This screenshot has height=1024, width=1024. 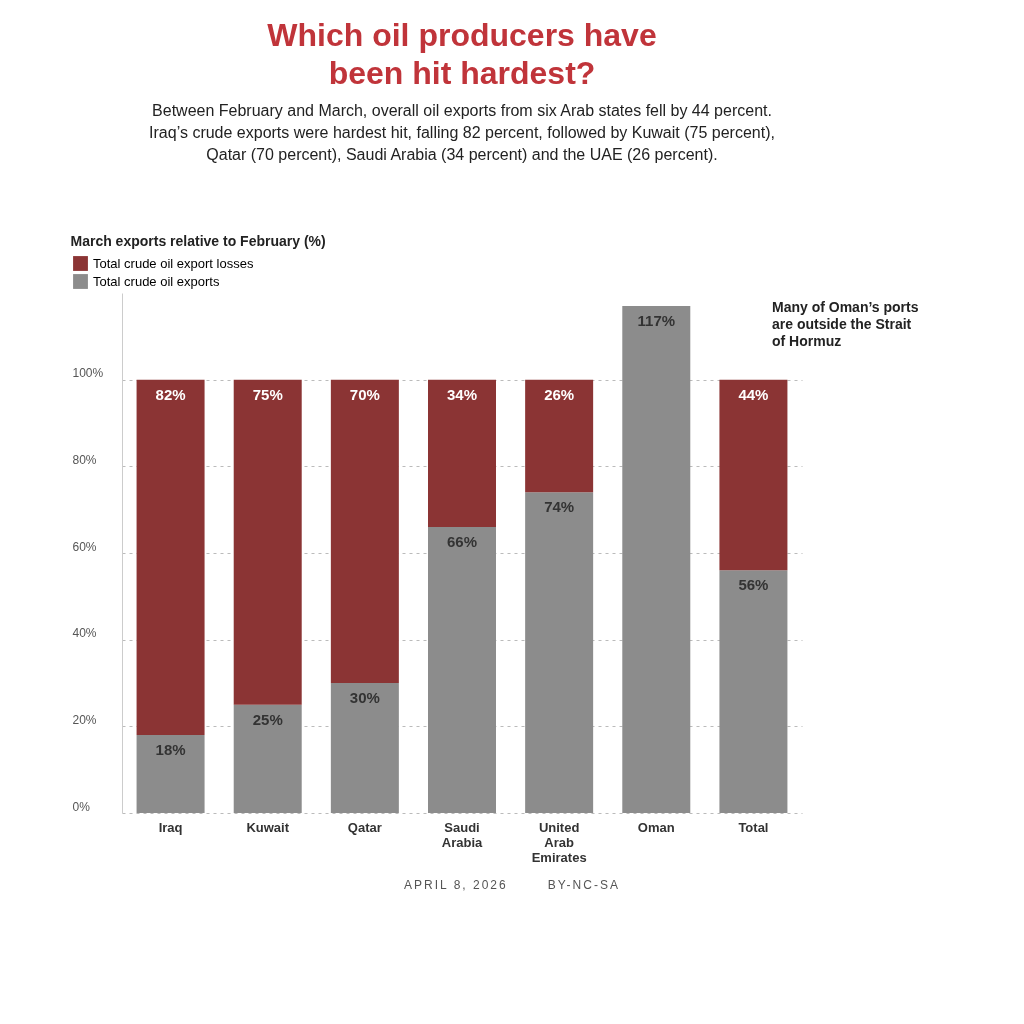 What do you see at coordinates (559, 394) in the screenshot?
I see `data-label: 26%` at bounding box center [559, 394].